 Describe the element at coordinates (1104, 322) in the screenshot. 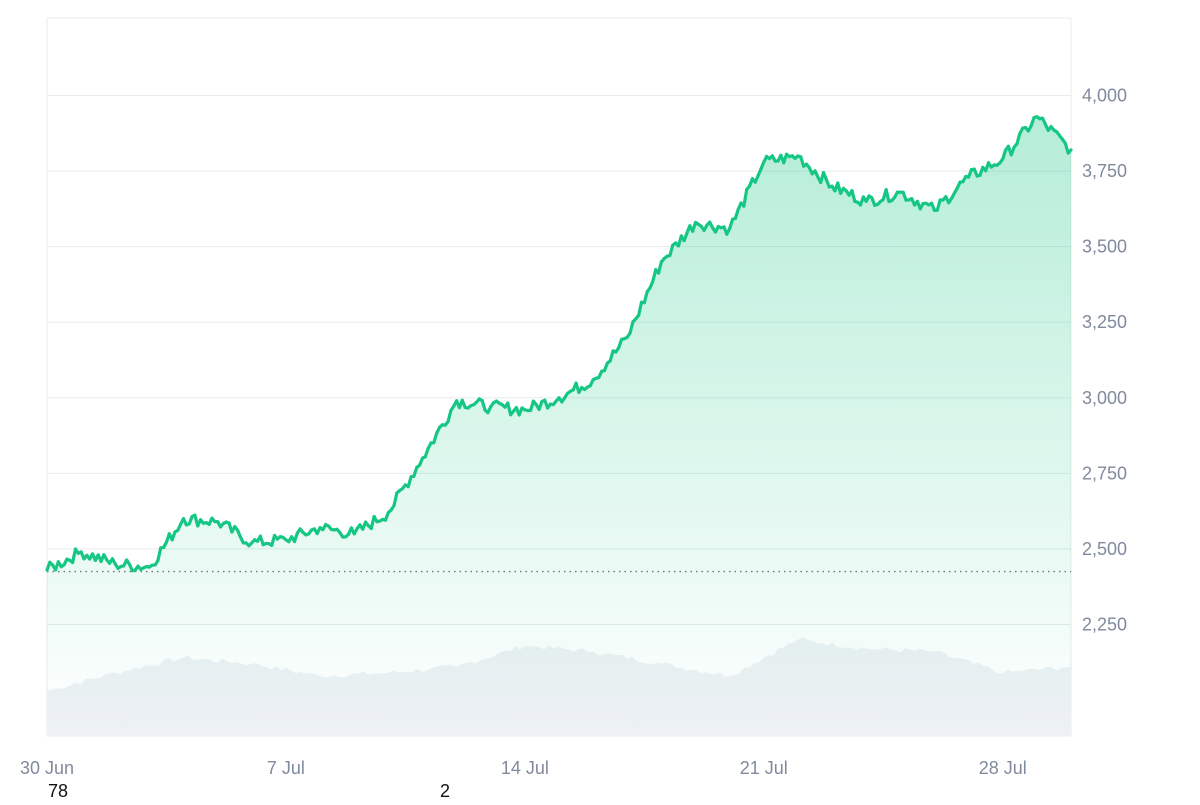

I see `y-tick-label: 3,250` at that location.